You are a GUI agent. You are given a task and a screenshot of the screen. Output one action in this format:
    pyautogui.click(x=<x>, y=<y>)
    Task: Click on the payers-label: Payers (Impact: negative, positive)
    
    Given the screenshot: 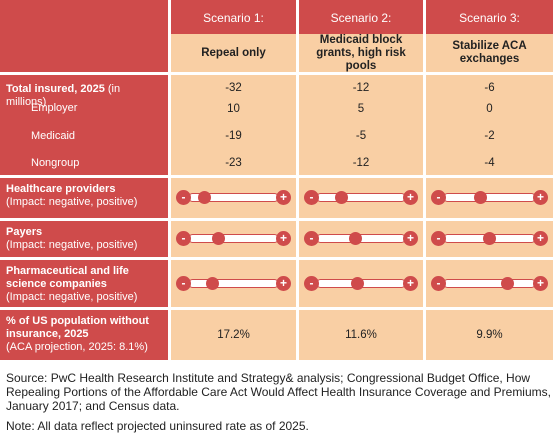 What is the action you would take?
    pyautogui.click(x=84, y=239)
    